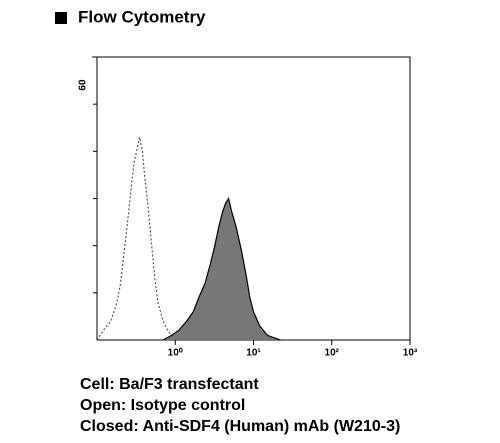 The image size is (500, 443). Describe the element at coordinates (142, 16) in the screenshot. I see `chart-title: Flow Cytometry` at that location.